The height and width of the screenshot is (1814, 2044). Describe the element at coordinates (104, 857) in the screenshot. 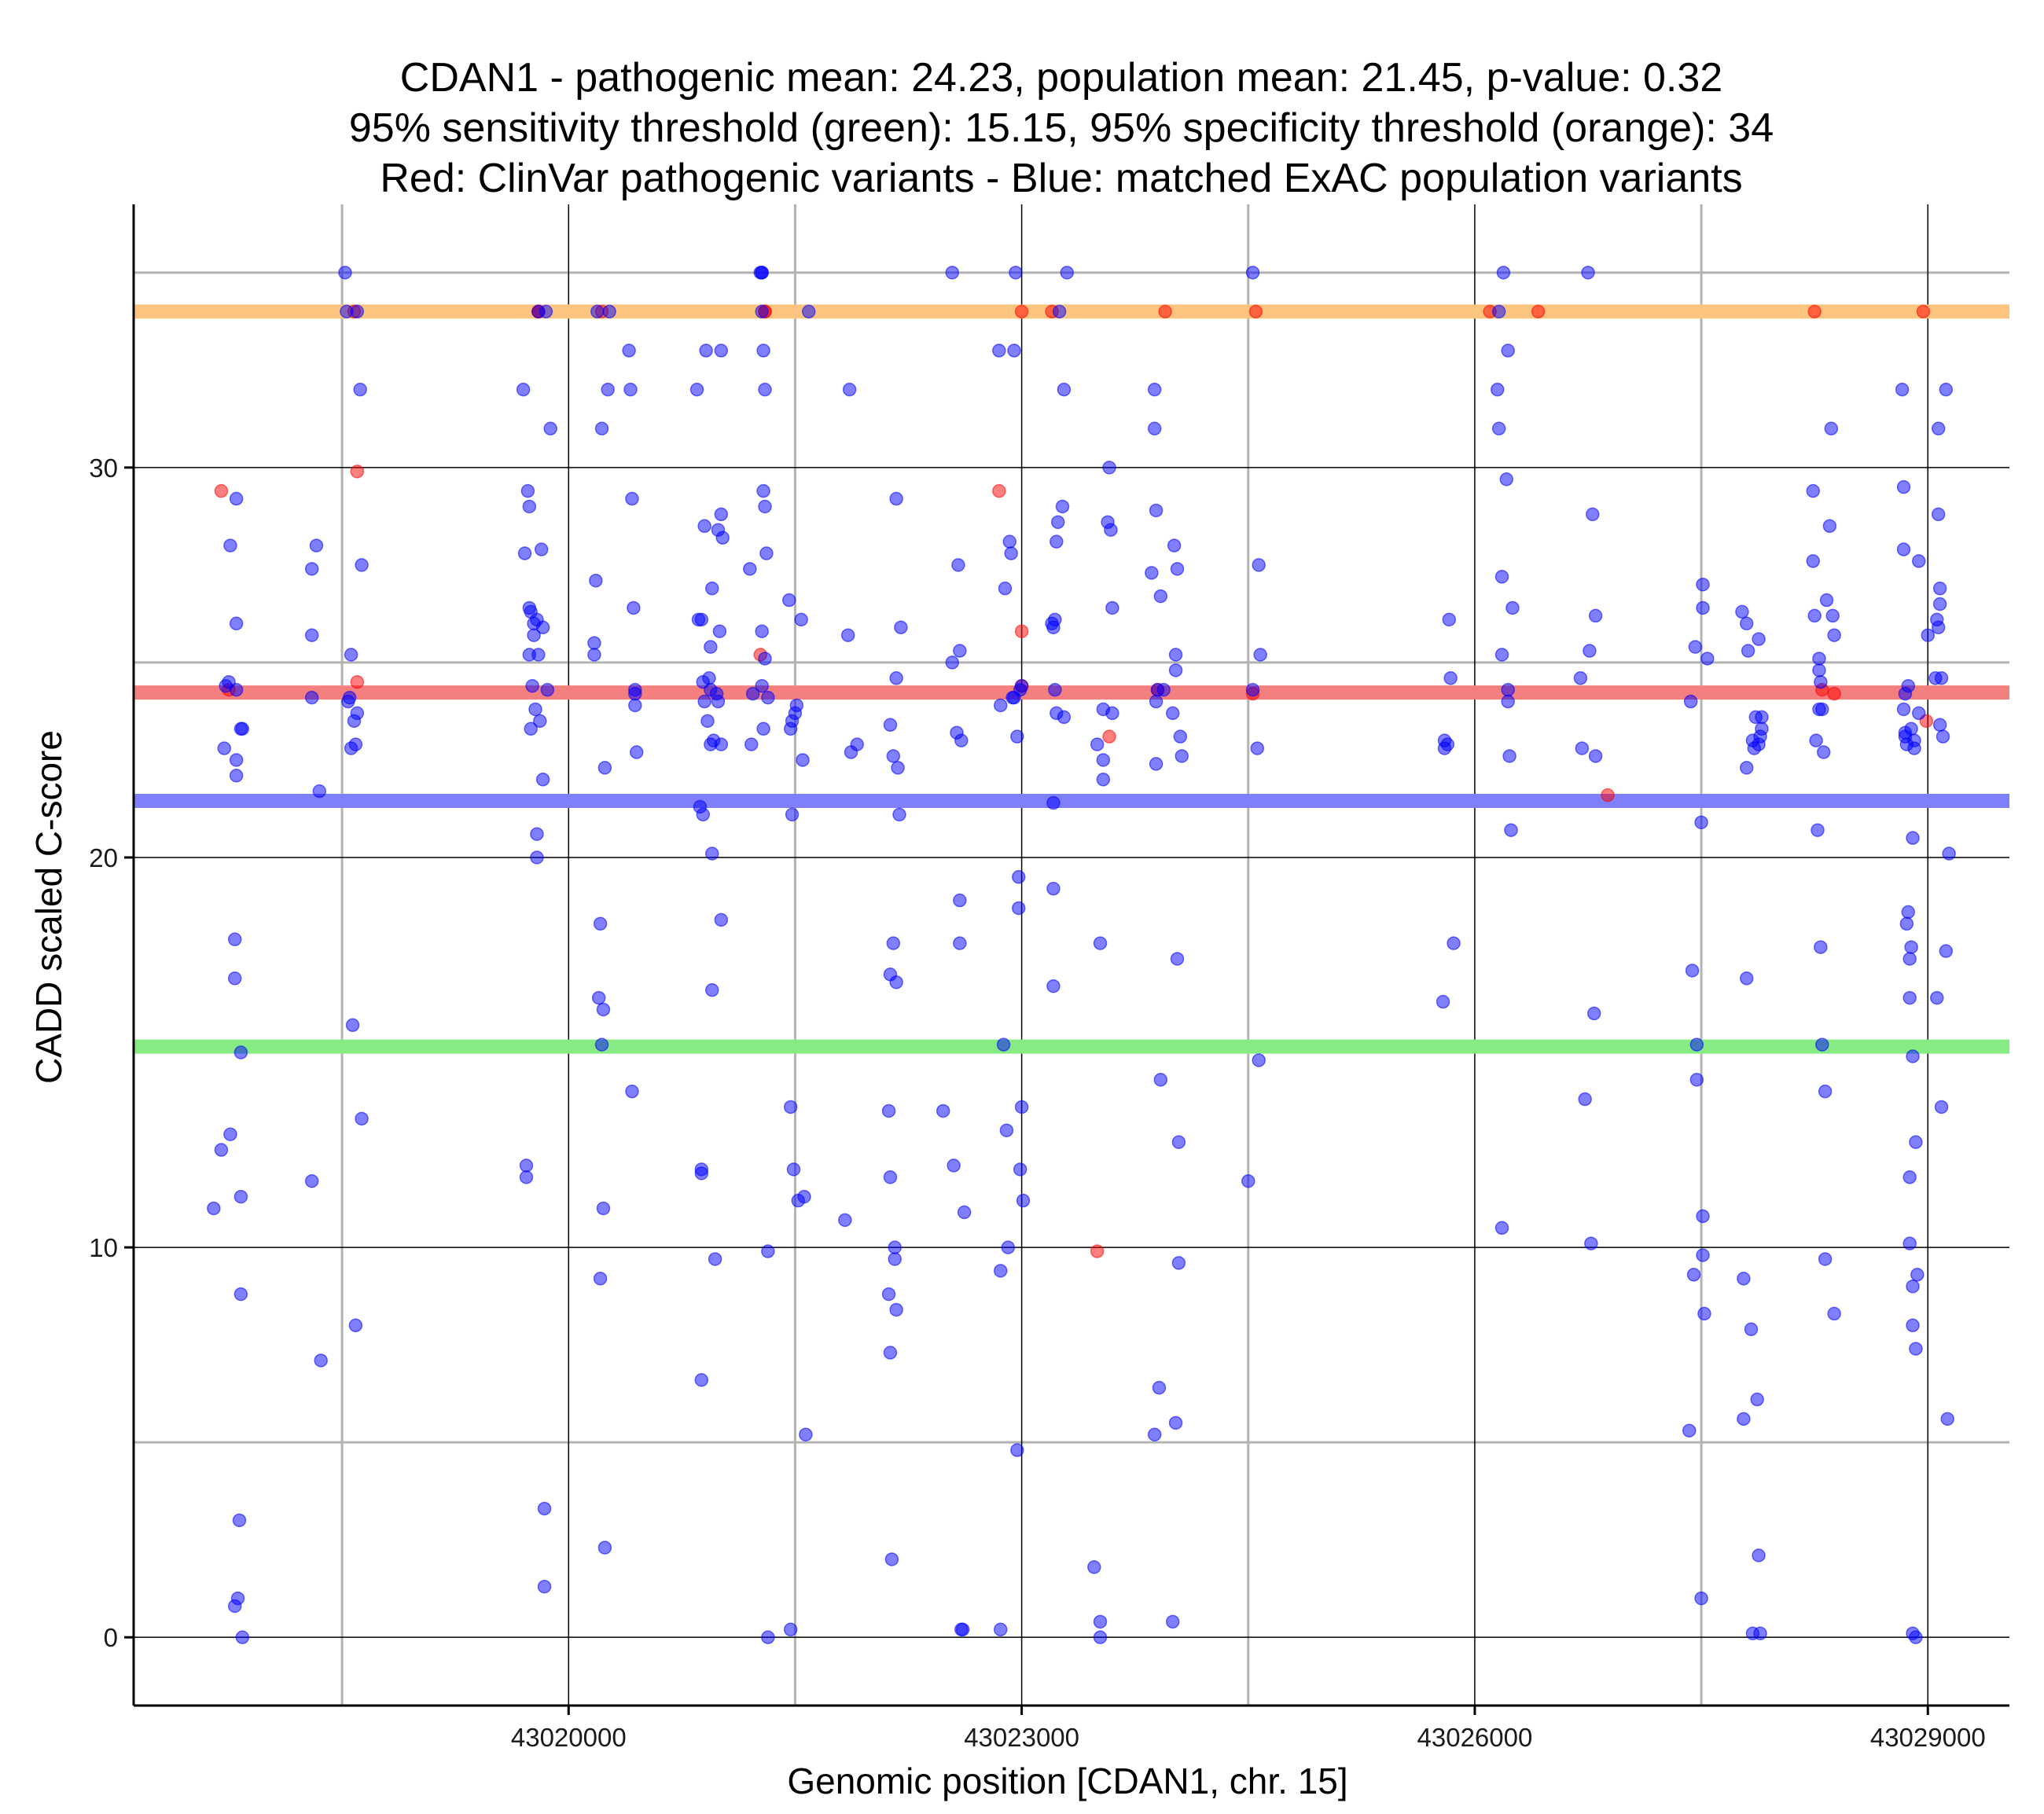

I see `y-tick-label: 20` at that location.